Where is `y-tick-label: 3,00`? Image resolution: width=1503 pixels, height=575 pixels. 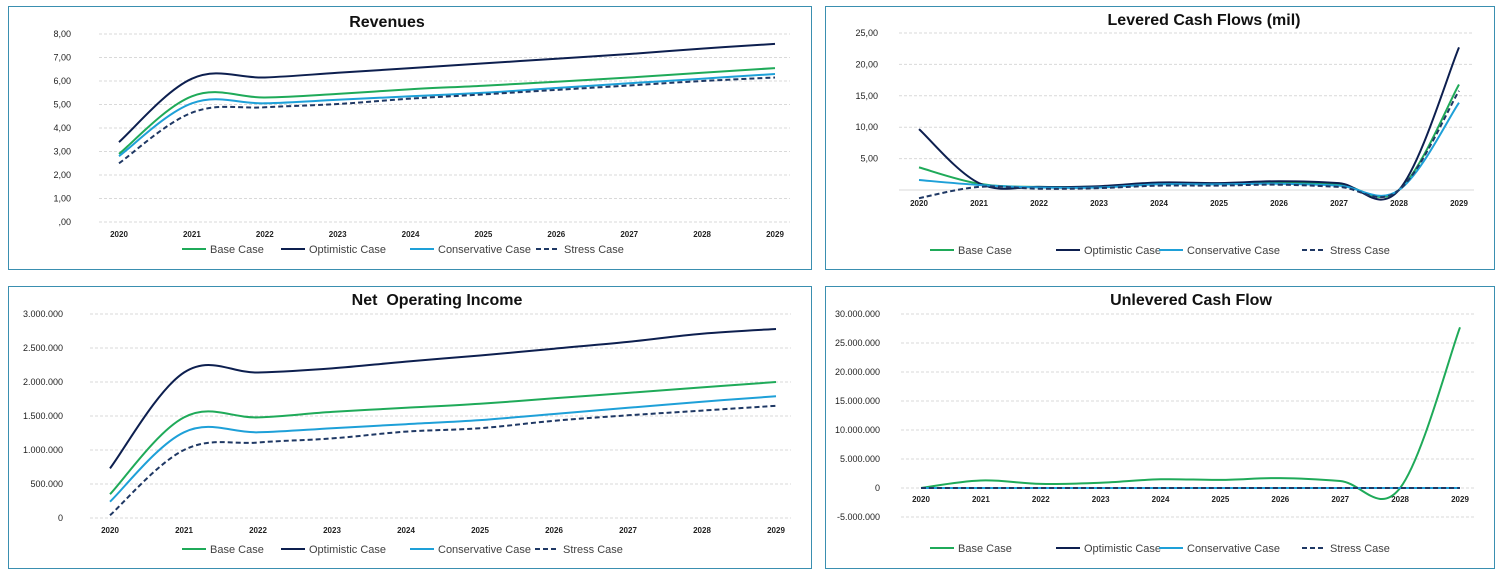 y-tick-label: 3,00 is located at coordinates (62, 152).